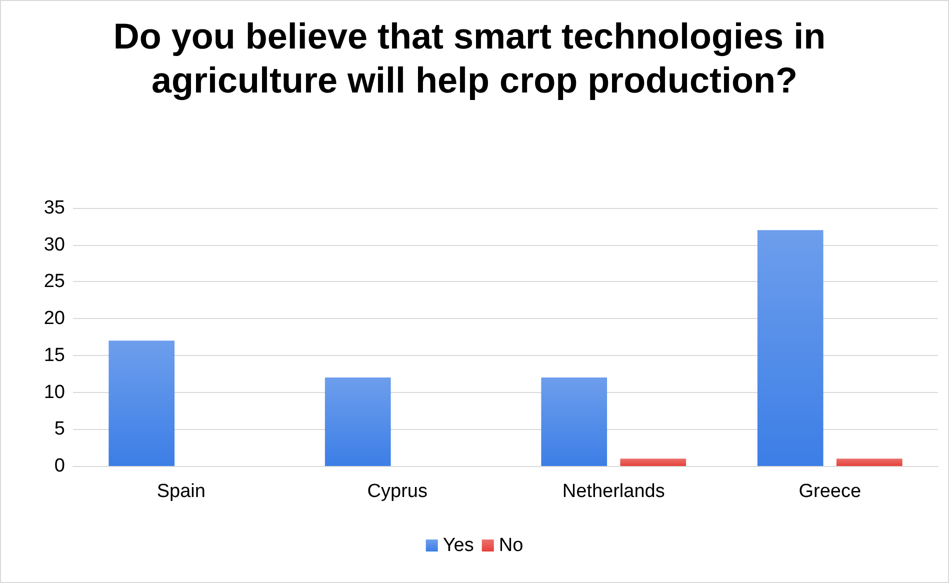 This screenshot has width=949, height=583. I want to click on y-tick-label: 35, so click(54, 208).